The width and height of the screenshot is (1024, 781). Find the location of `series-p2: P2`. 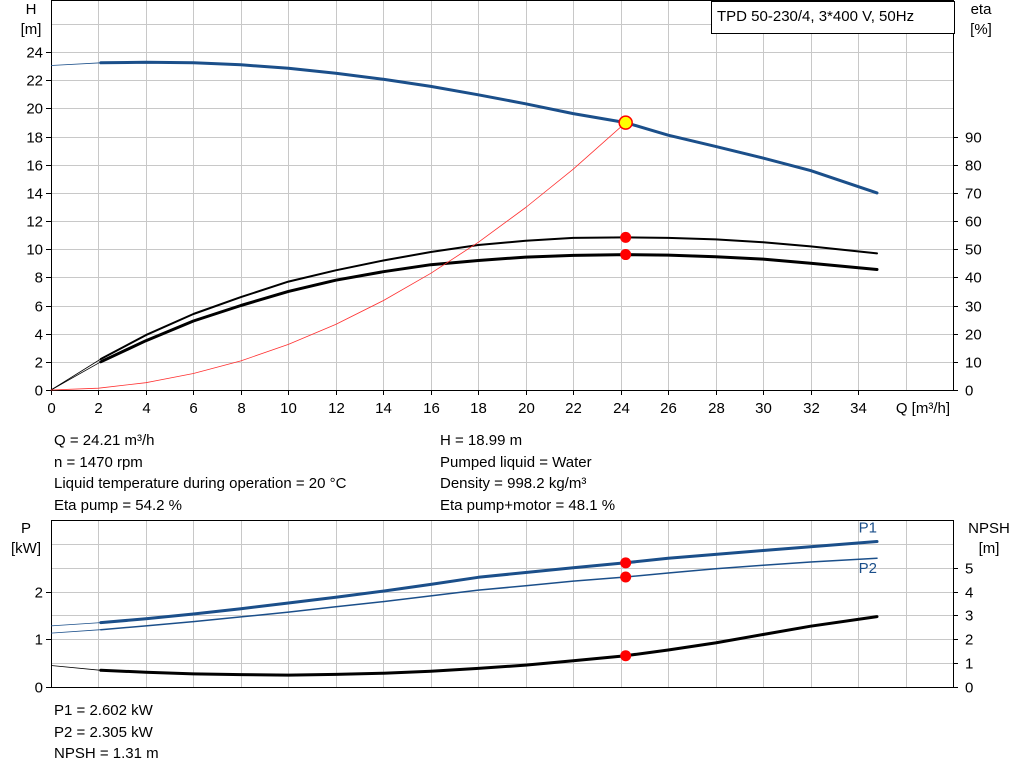

series-p2: P2 is located at coordinates (464, 595).